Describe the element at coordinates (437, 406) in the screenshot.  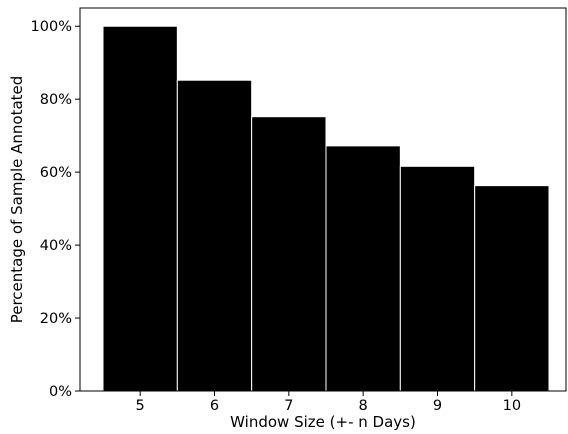
I see `x-tick-label: 9` at that location.